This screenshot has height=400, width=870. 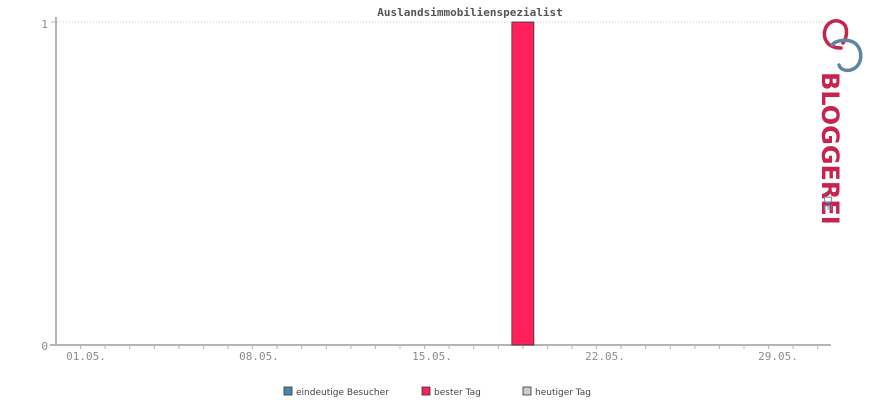 I want to click on x-tick-label-15-05: 15.05., so click(x=432, y=356).